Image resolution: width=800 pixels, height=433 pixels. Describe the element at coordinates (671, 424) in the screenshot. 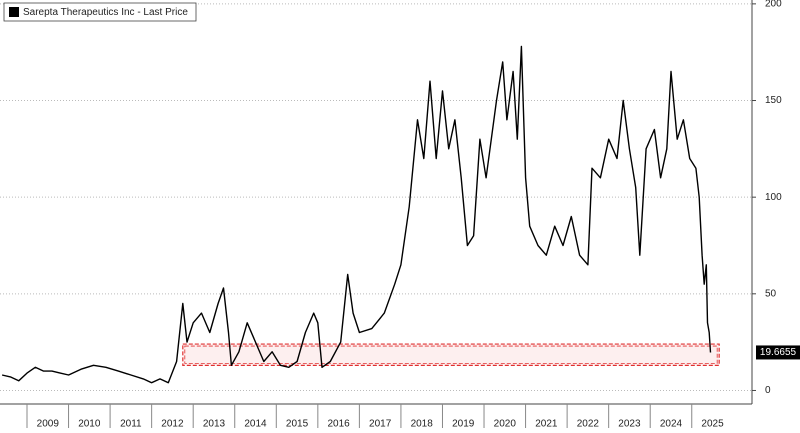

I see `x-tick-label: 2024` at that location.